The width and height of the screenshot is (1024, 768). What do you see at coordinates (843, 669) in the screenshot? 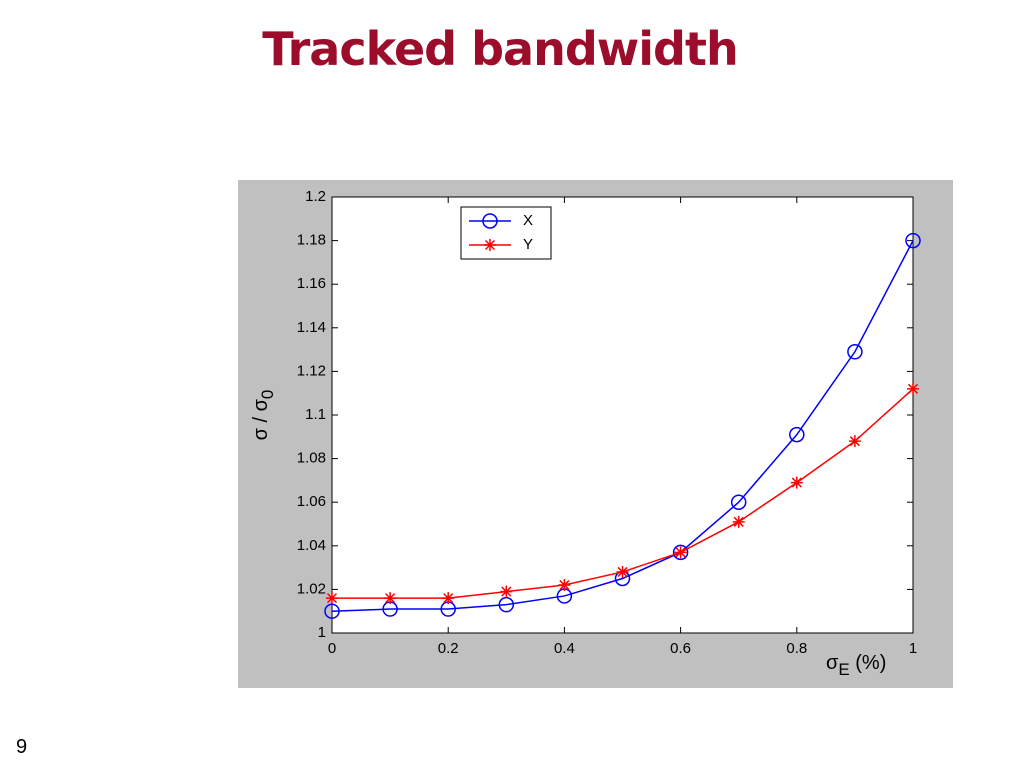
I see `x-label-subscript: E` at bounding box center [843, 669].